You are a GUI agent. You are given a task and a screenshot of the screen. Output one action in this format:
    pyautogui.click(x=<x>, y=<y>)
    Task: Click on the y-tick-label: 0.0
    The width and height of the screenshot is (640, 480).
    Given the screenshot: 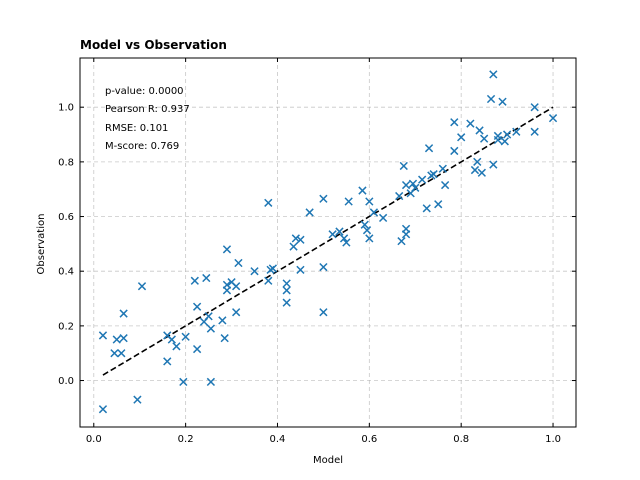 What is the action you would take?
    pyautogui.click(x=66, y=381)
    